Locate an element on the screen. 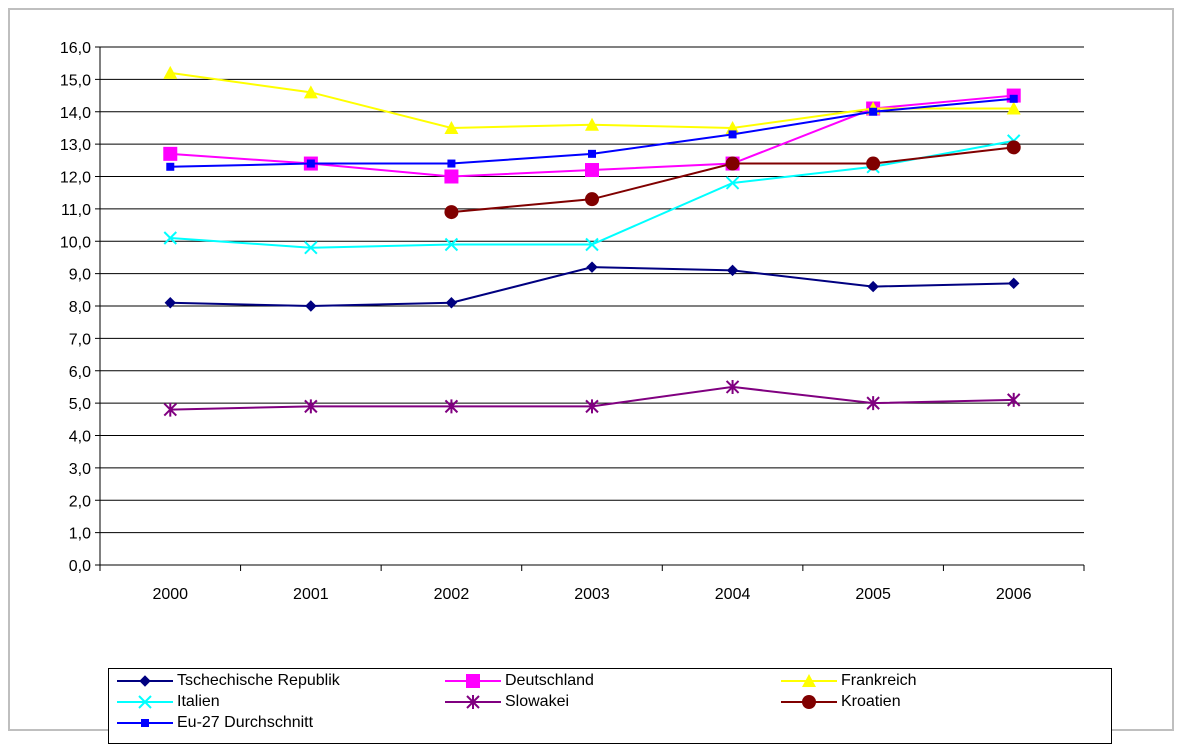  y-tick-label: 2,0 is located at coordinates (80, 501).